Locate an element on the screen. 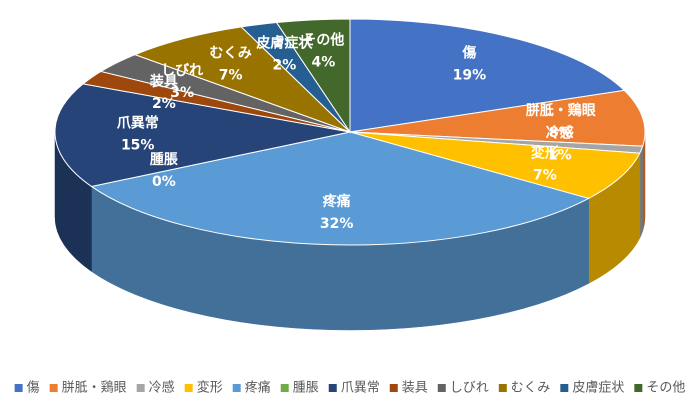 Image resolution: width=700 pixels, height=408 pixels. legend-label: その他 is located at coordinates (665, 388).